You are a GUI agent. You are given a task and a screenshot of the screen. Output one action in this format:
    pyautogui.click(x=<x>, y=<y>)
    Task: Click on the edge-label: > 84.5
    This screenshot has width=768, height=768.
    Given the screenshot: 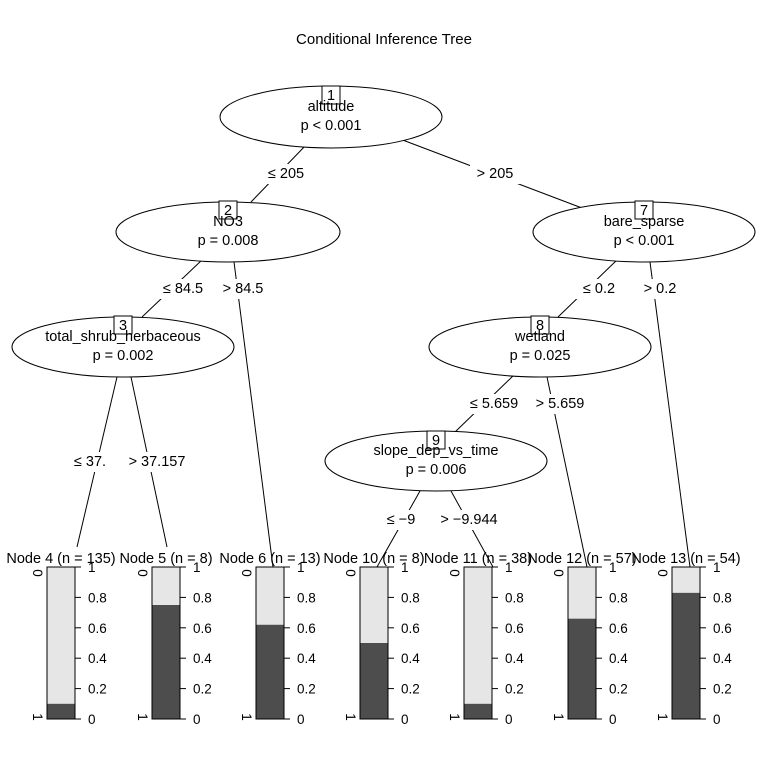 What is the action you would take?
    pyautogui.click(x=243, y=289)
    